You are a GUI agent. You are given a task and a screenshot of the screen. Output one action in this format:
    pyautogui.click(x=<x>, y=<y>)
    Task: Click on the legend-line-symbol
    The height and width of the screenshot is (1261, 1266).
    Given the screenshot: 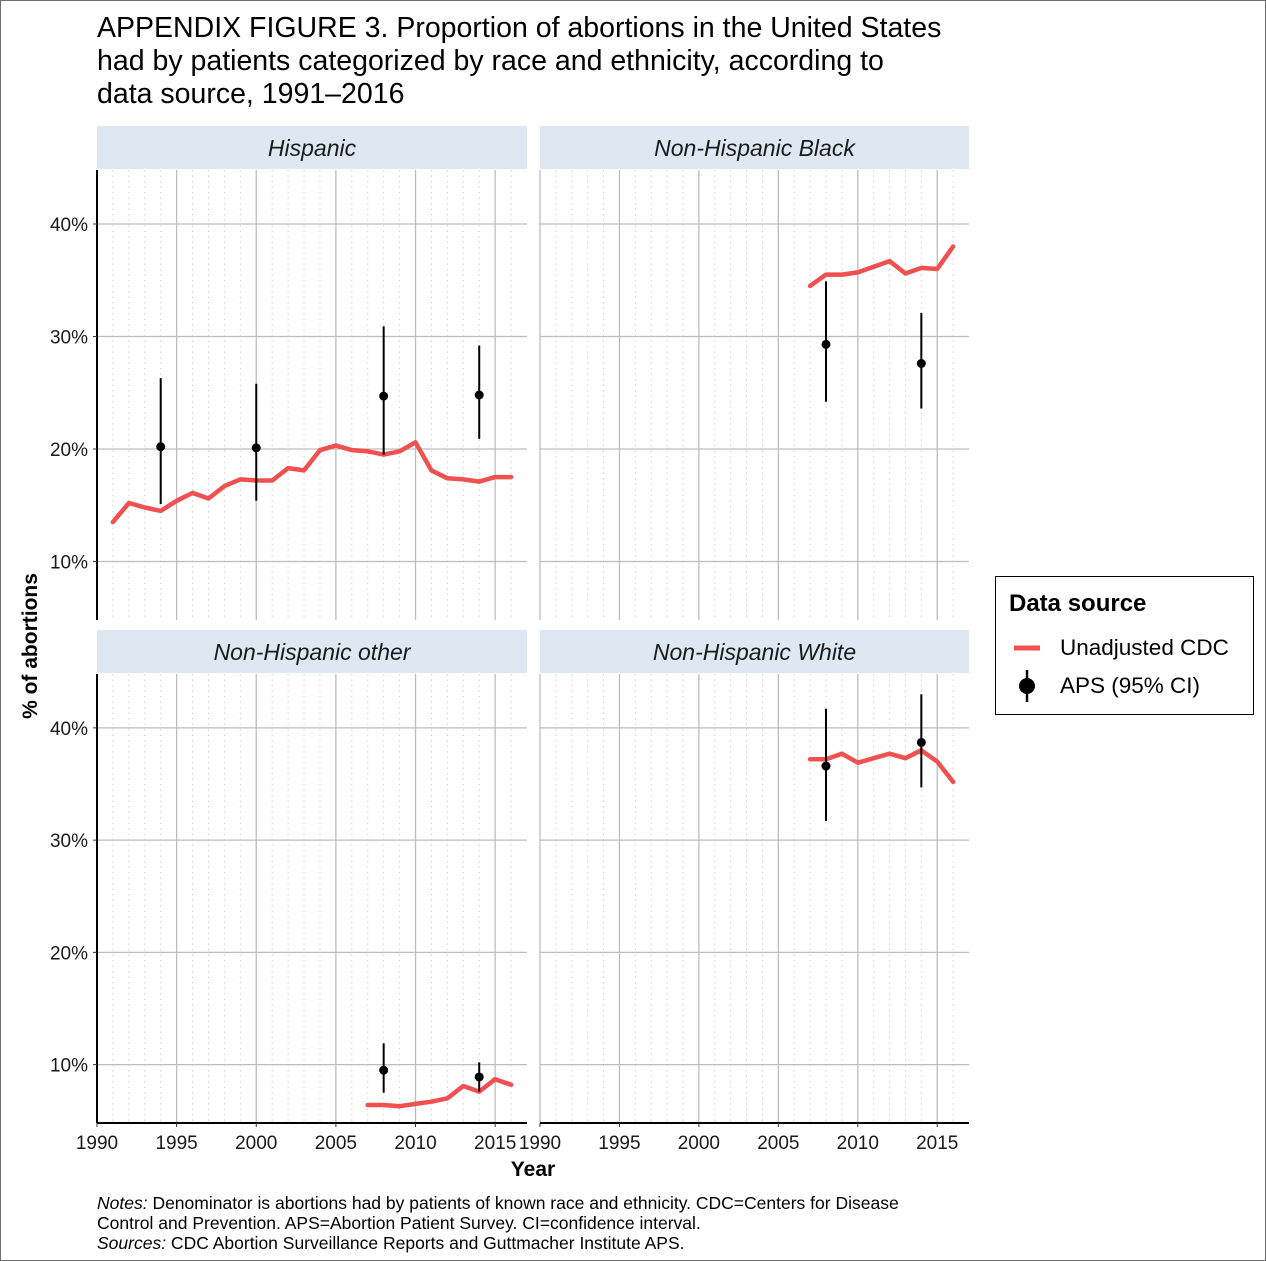 What is the action you would take?
    pyautogui.click(x=1027, y=648)
    